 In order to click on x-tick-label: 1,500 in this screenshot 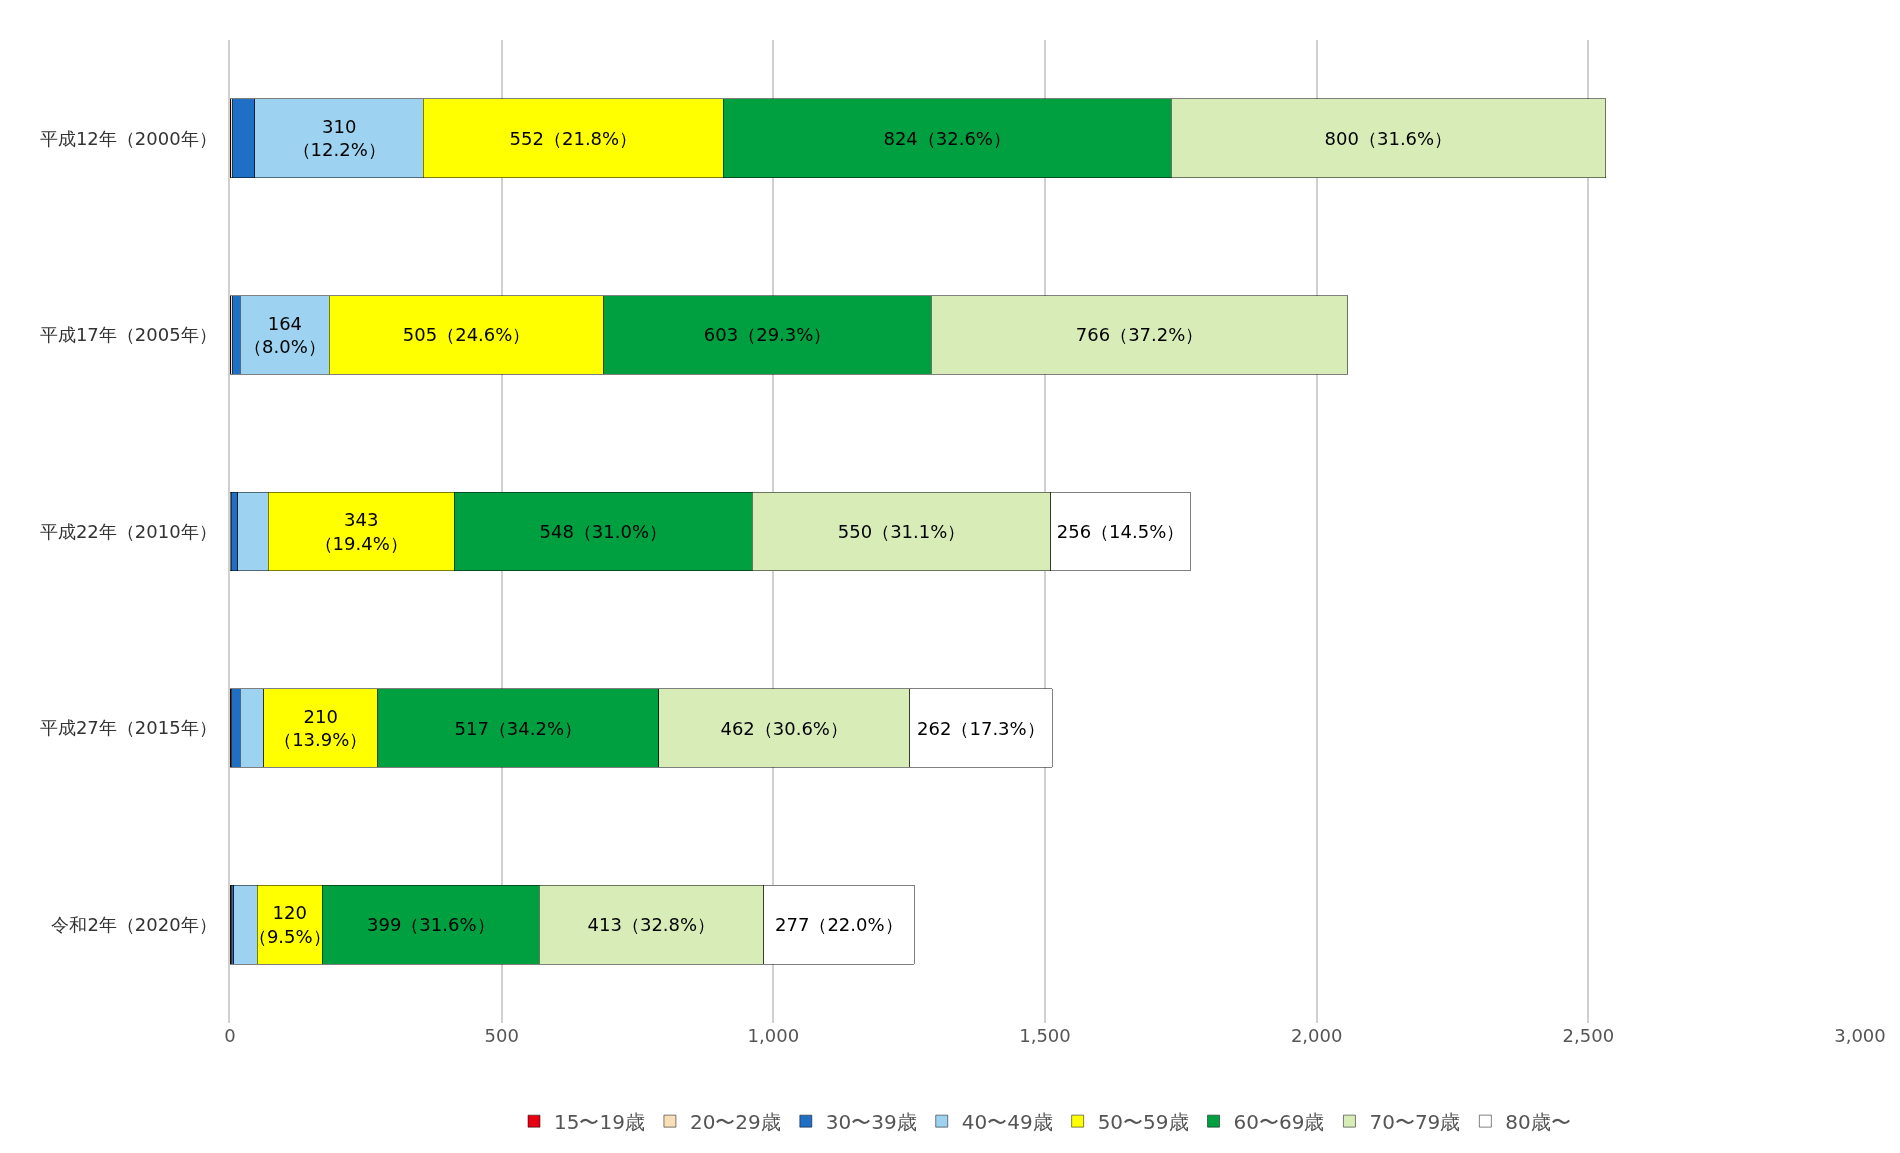, I will do `click(1045, 1035)`.